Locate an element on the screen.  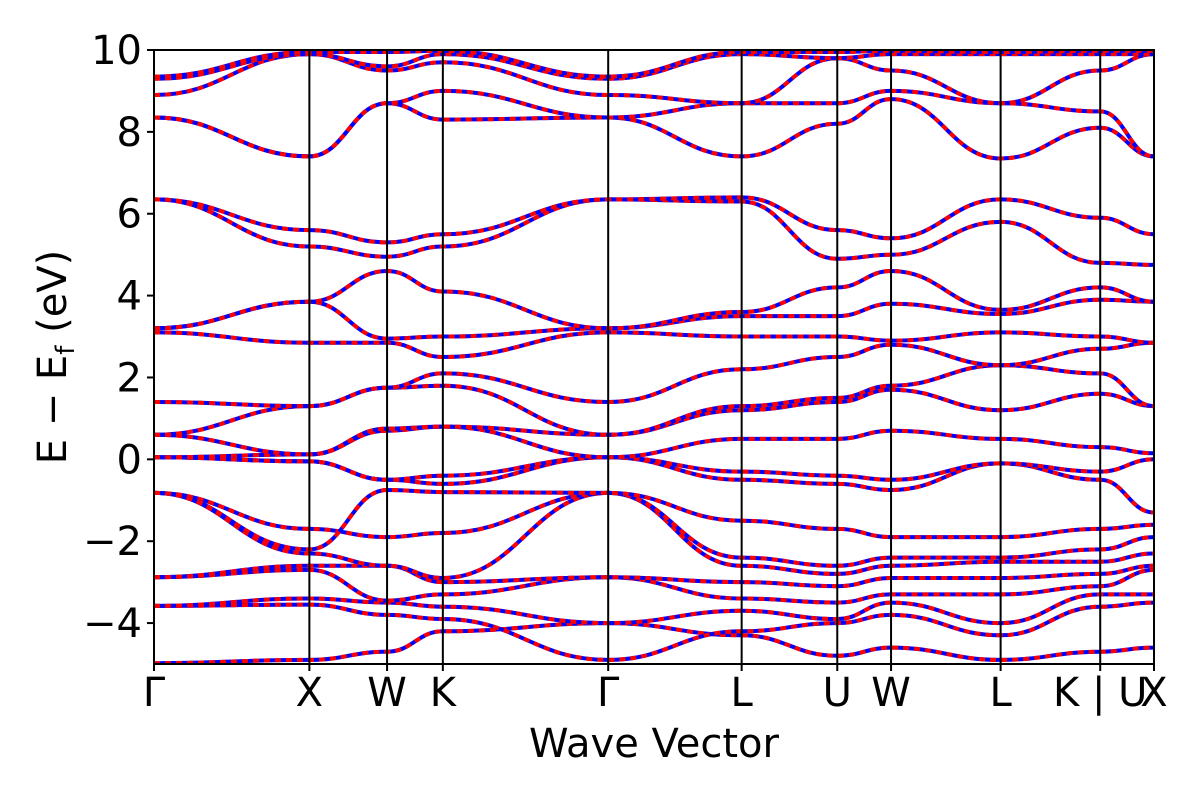
y-tick-label: 4 is located at coordinates (129, 297).